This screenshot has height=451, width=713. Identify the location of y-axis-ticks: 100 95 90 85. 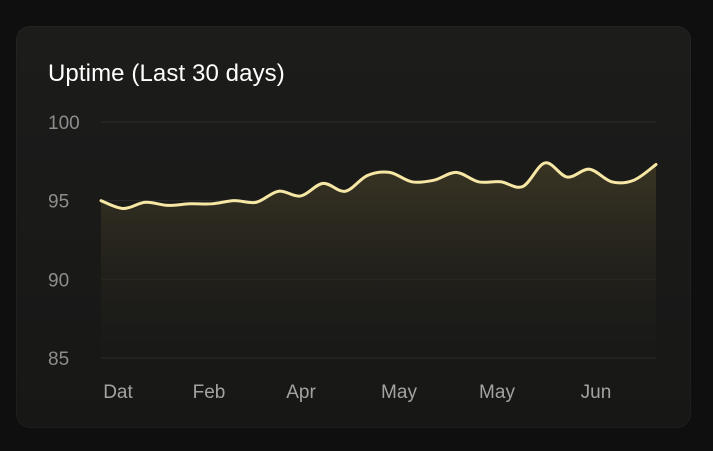
(64, 241).